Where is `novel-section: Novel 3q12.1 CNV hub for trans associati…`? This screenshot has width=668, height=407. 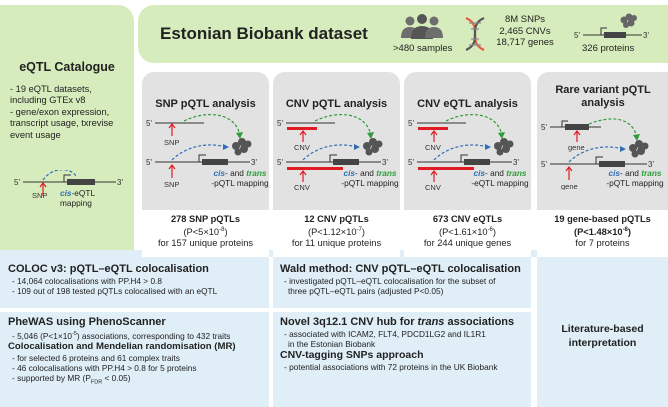
novel-section: Novel 3q12.1 CNV hub for trans associati… is located at coordinates (405, 344).